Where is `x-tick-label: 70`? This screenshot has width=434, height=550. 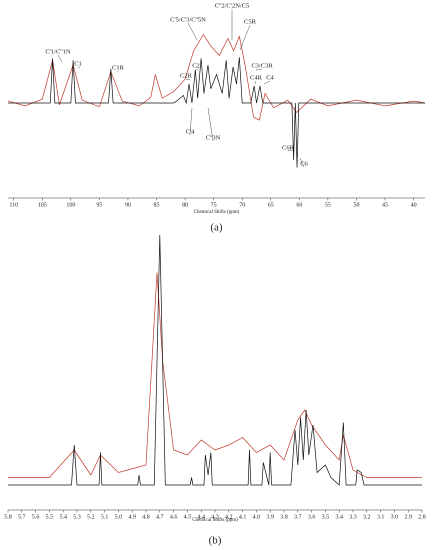
x-tick-label: 70 is located at coordinates (242, 205).